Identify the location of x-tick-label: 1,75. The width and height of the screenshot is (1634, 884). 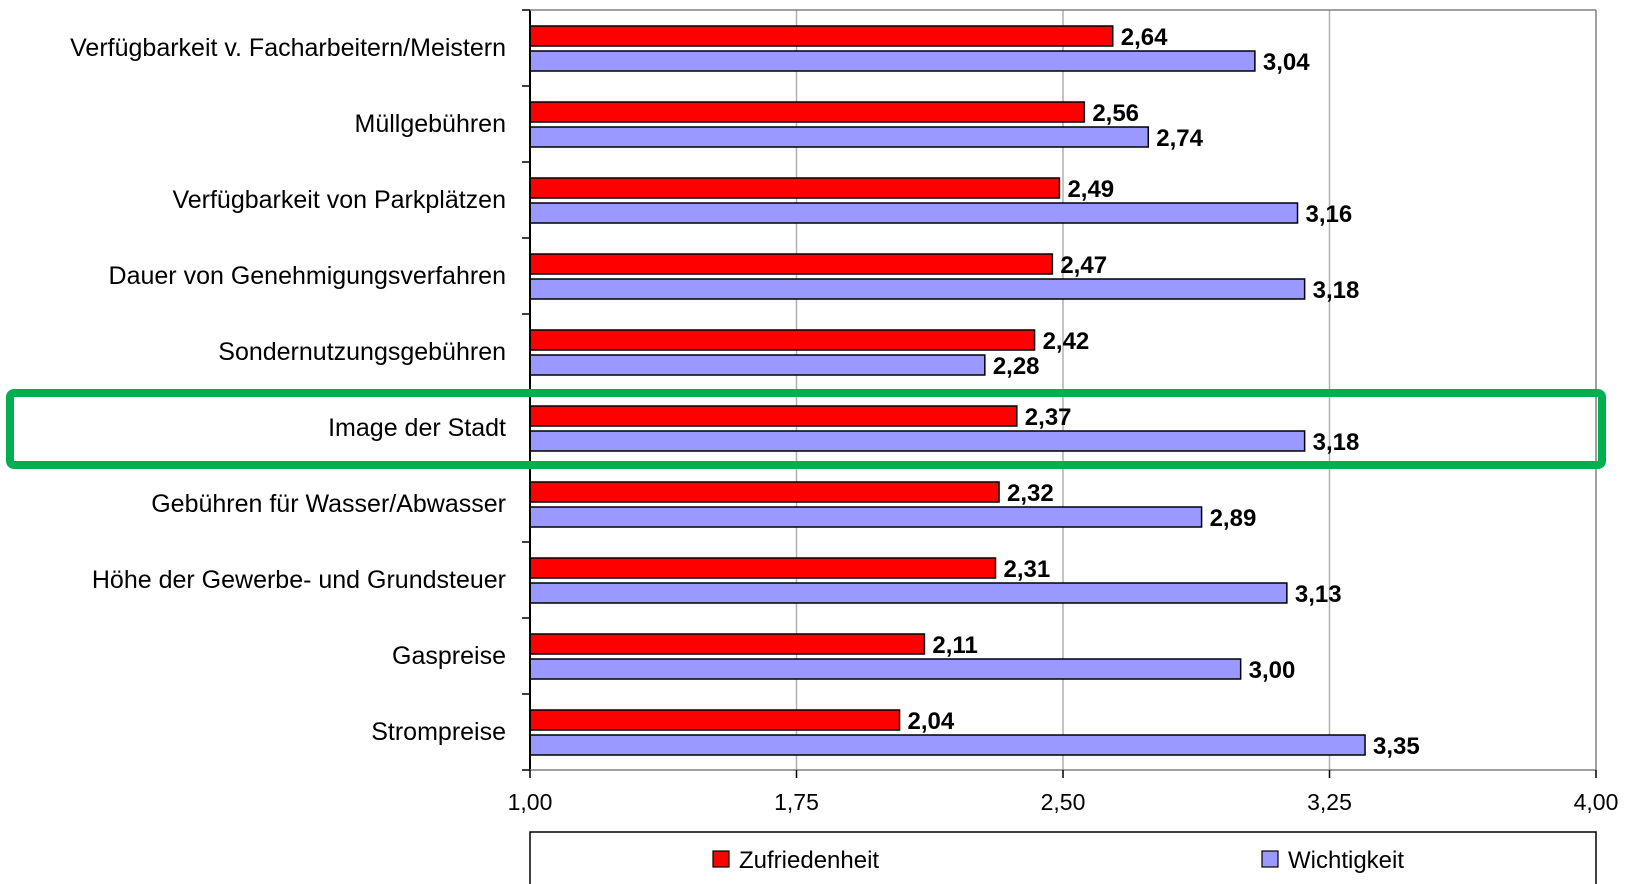
(796, 802).